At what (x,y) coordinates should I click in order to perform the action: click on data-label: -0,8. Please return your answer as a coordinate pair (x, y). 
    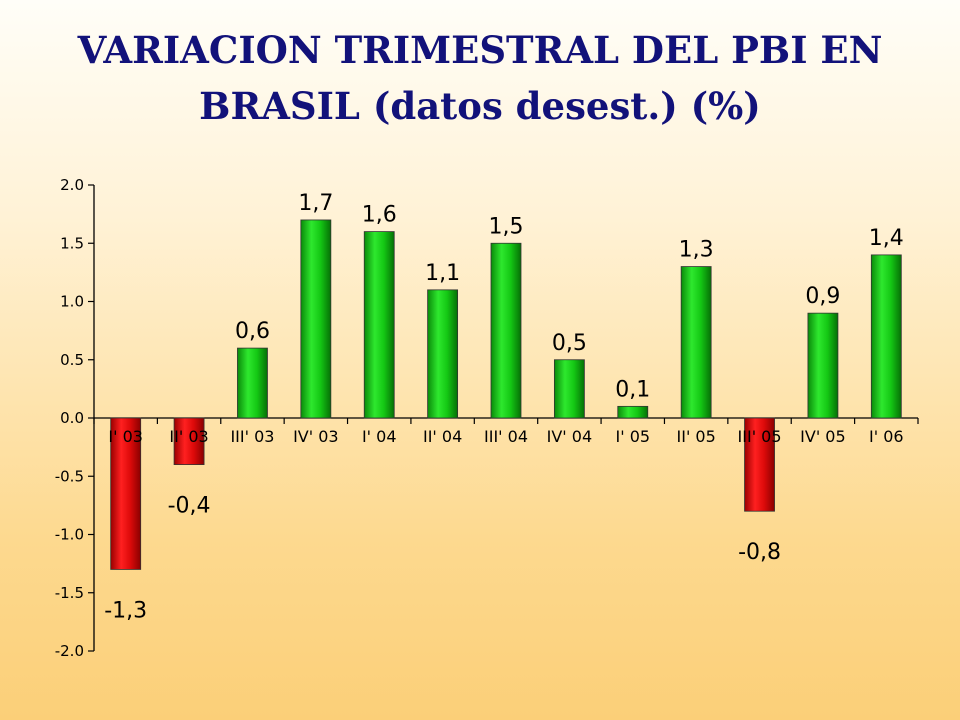
    Looking at the image, I should click on (759, 552).